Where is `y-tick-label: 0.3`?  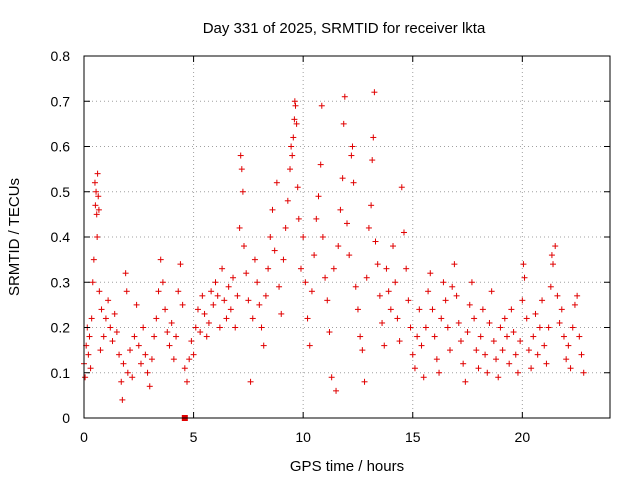 y-tick-label: 0.3 is located at coordinates (61, 282).